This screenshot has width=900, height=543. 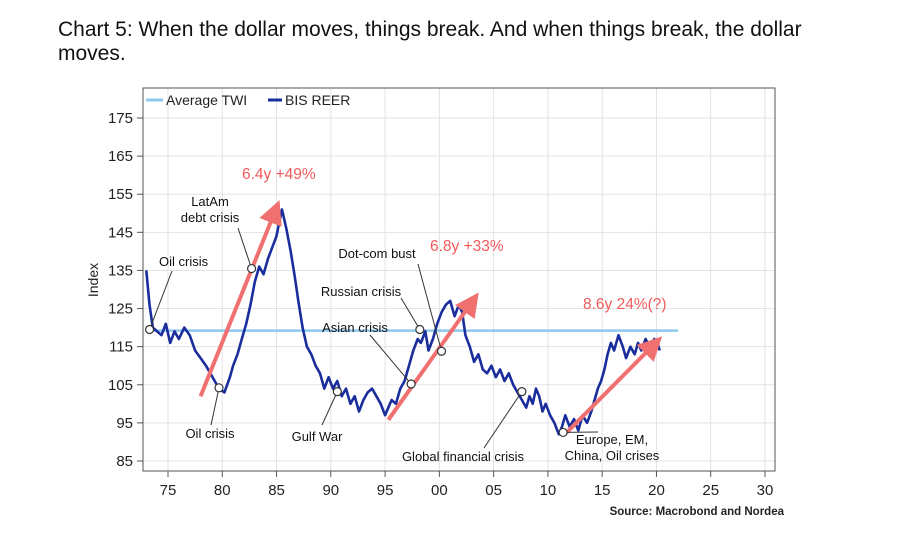 What do you see at coordinates (493, 490) in the screenshot?
I see `x-tick-label: 05` at bounding box center [493, 490].